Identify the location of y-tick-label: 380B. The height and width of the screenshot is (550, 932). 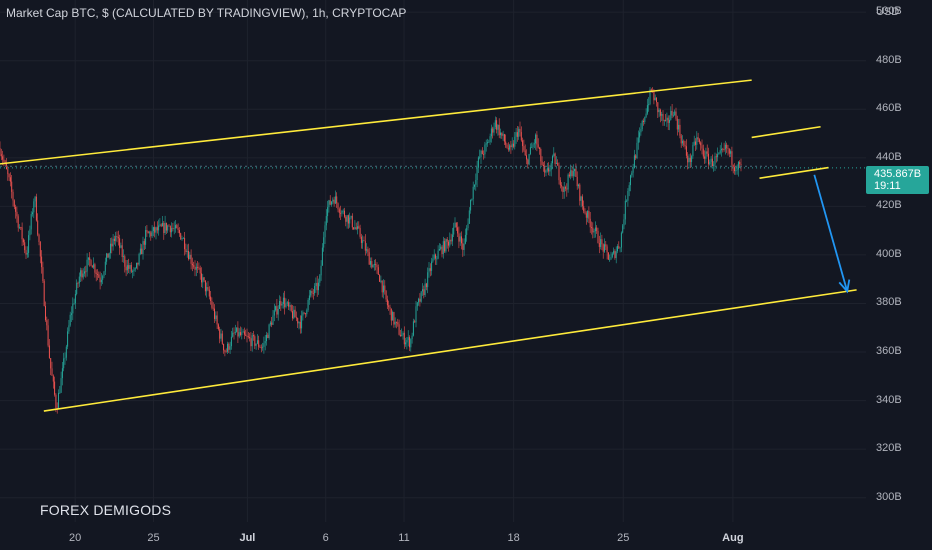
(889, 302).